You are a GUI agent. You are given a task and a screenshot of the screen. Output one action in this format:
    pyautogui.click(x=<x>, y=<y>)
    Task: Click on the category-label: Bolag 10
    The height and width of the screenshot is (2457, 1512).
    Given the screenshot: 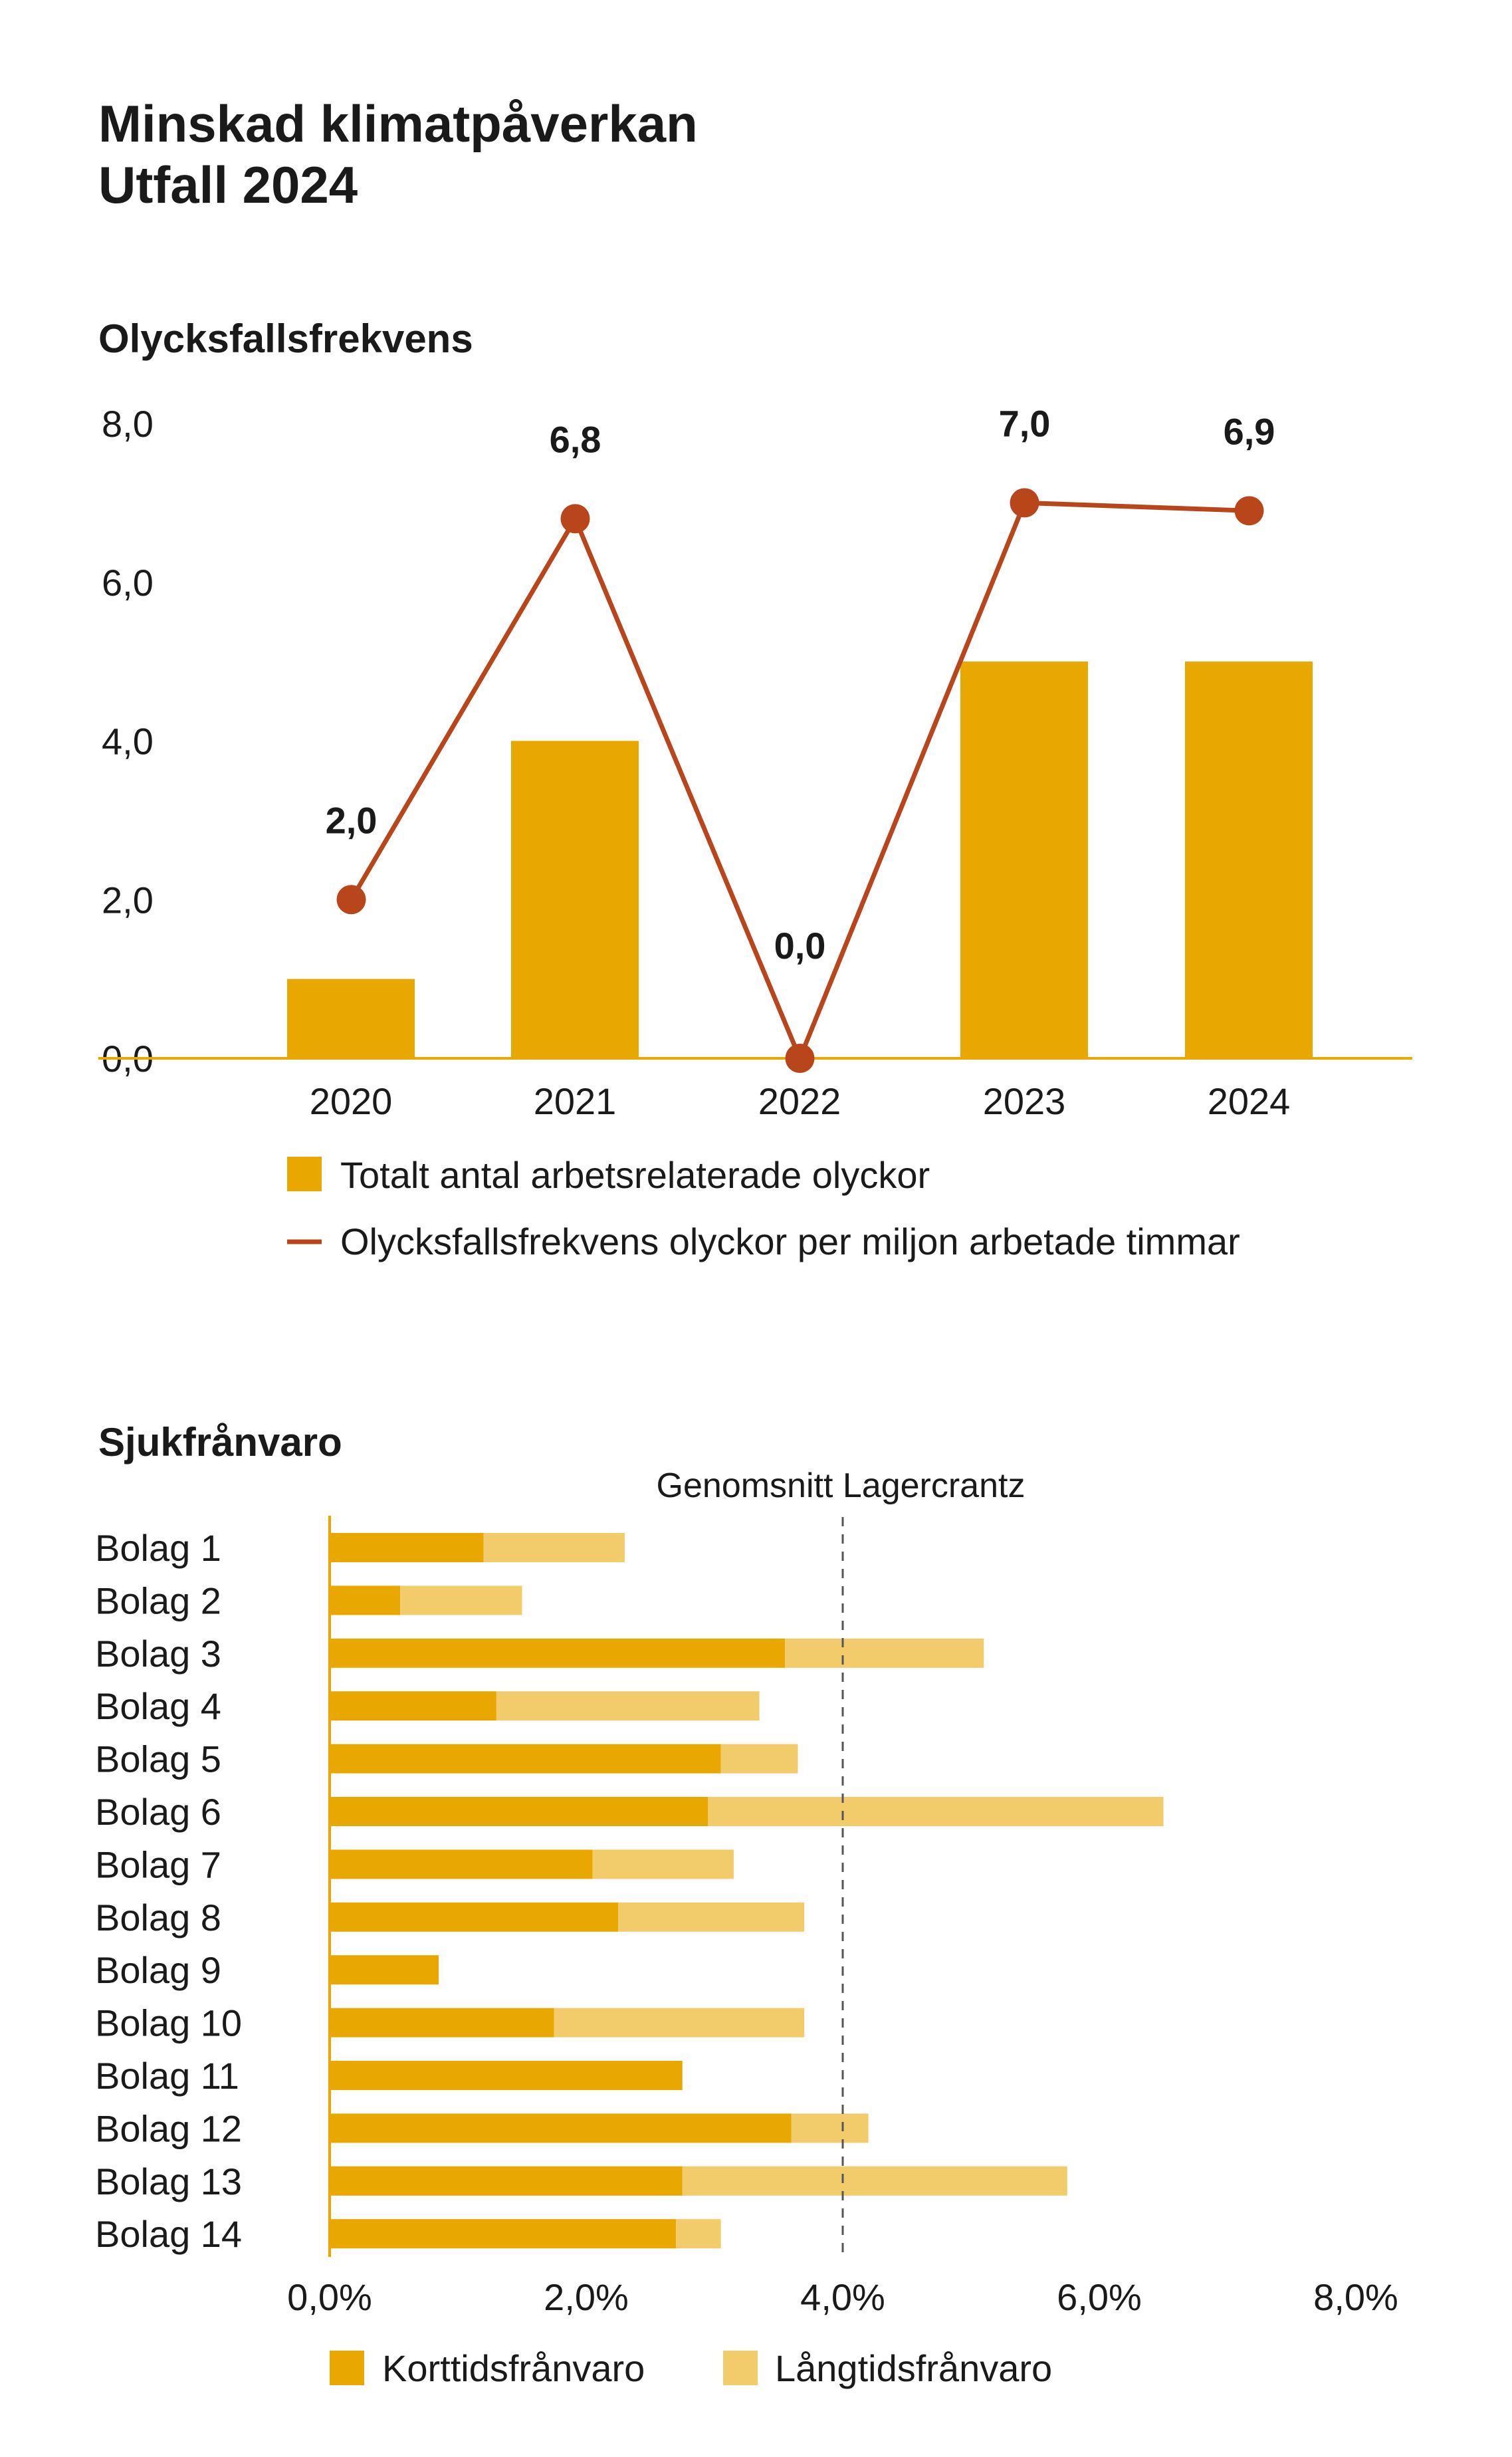 What is the action you would take?
    pyautogui.click(x=168, y=2023)
    